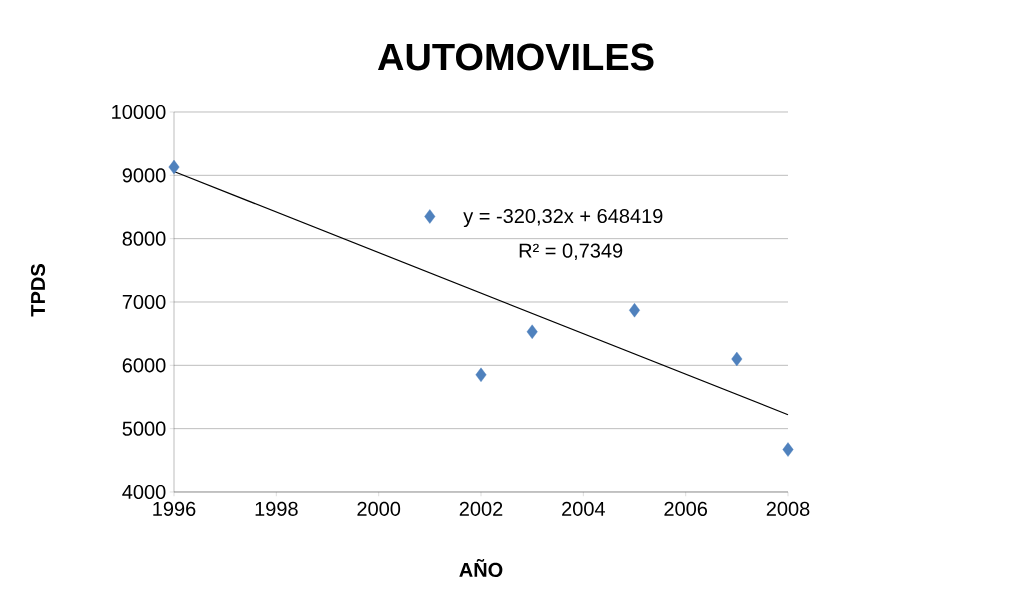 The image size is (1016, 592). What do you see at coordinates (481, 508) in the screenshot?
I see `x-tick-label: 2002` at bounding box center [481, 508].